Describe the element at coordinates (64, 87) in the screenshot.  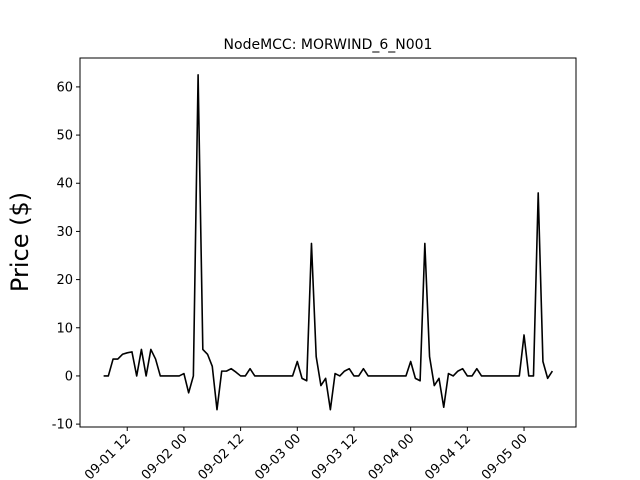
I see `y-tick-label: 60` at that location.